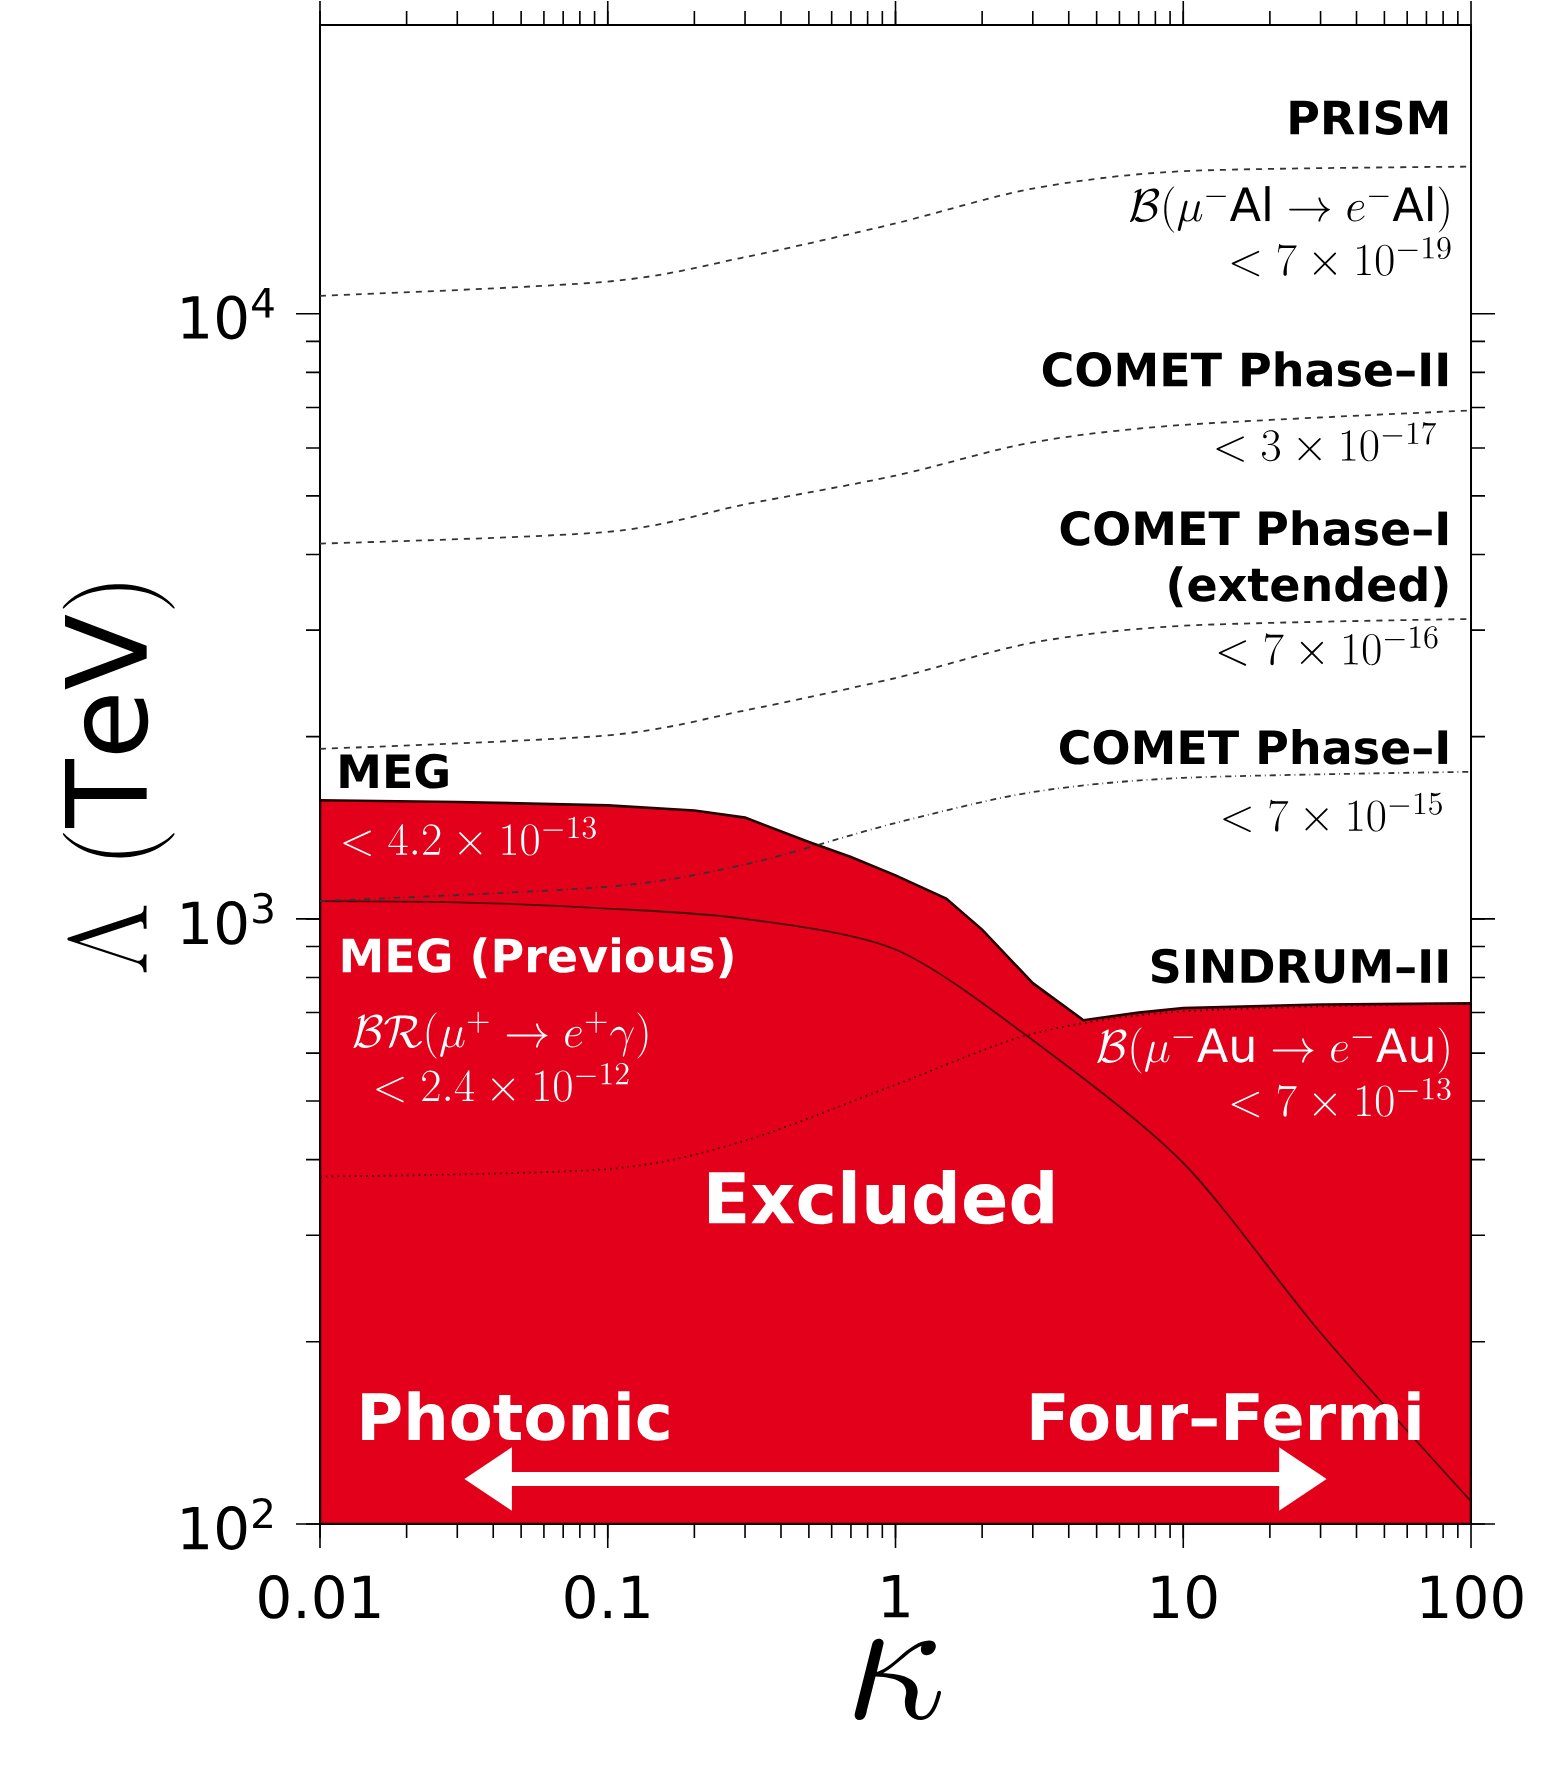 The height and width of the screenshot is (1771, 1564). What do you see at coordinates (1253, 746) in the screenshot?
I see `annotation: COMET Phase–I` at bounding box center [1253, 746].